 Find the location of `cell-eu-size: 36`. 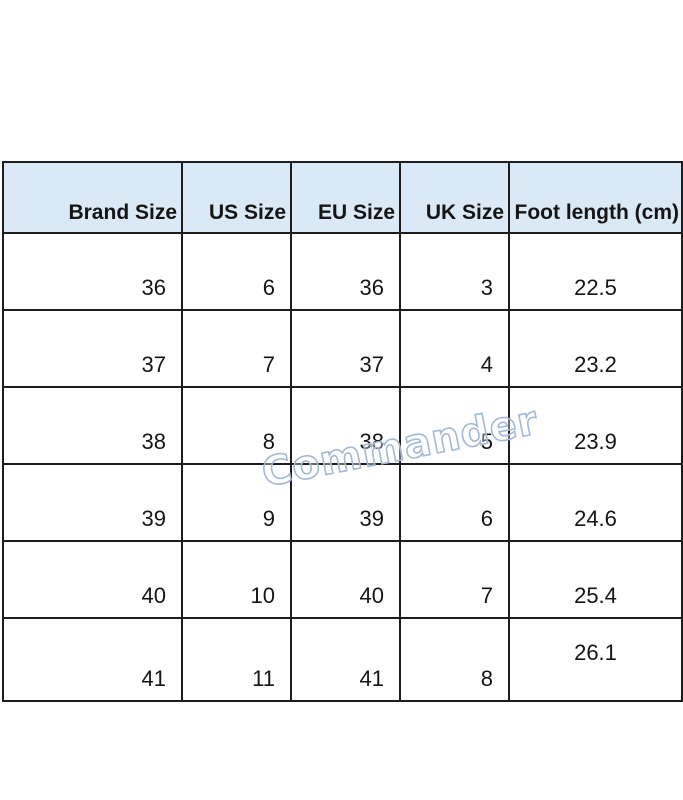

cell-eu-size: 36 is located at coordinates (345, 271).